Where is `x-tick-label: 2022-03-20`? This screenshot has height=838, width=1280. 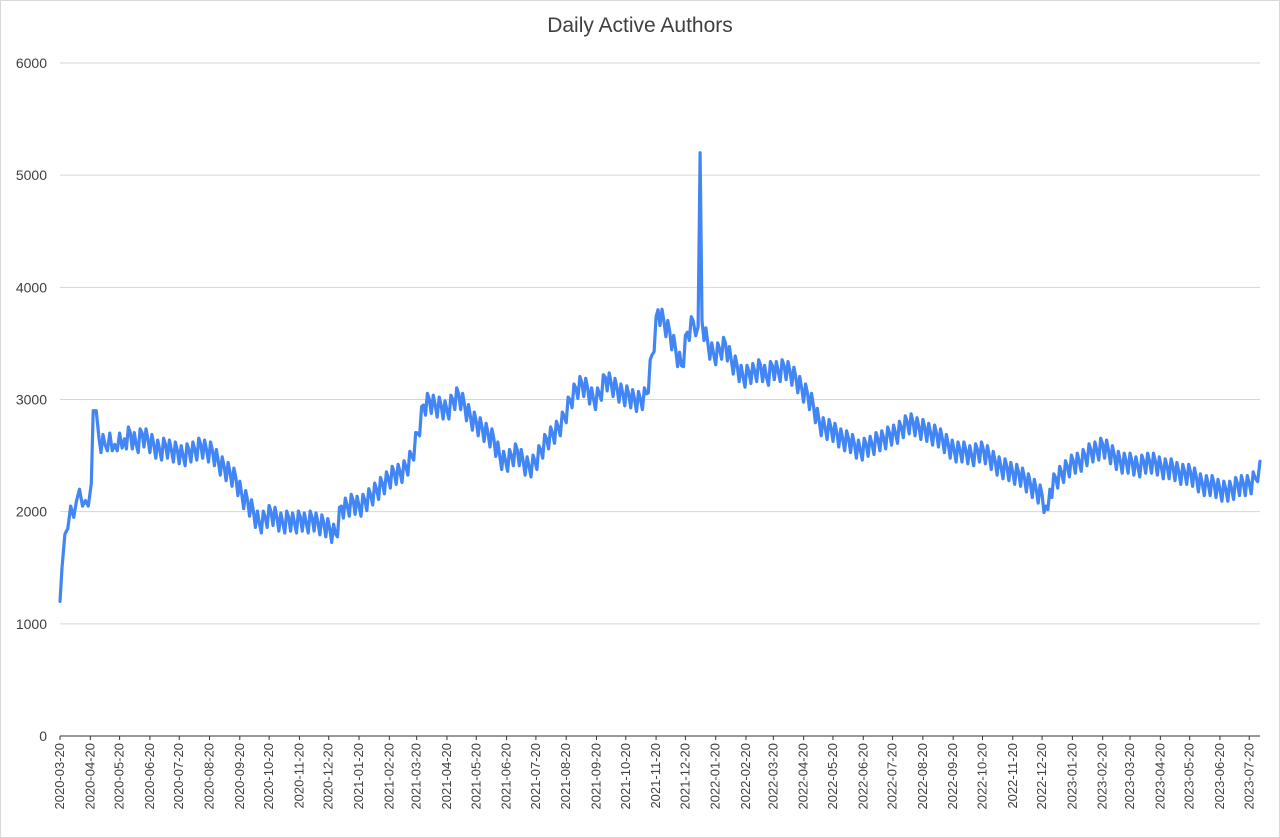
x-tick-label: 2022-03-20 is located at coordinates (772, 776).